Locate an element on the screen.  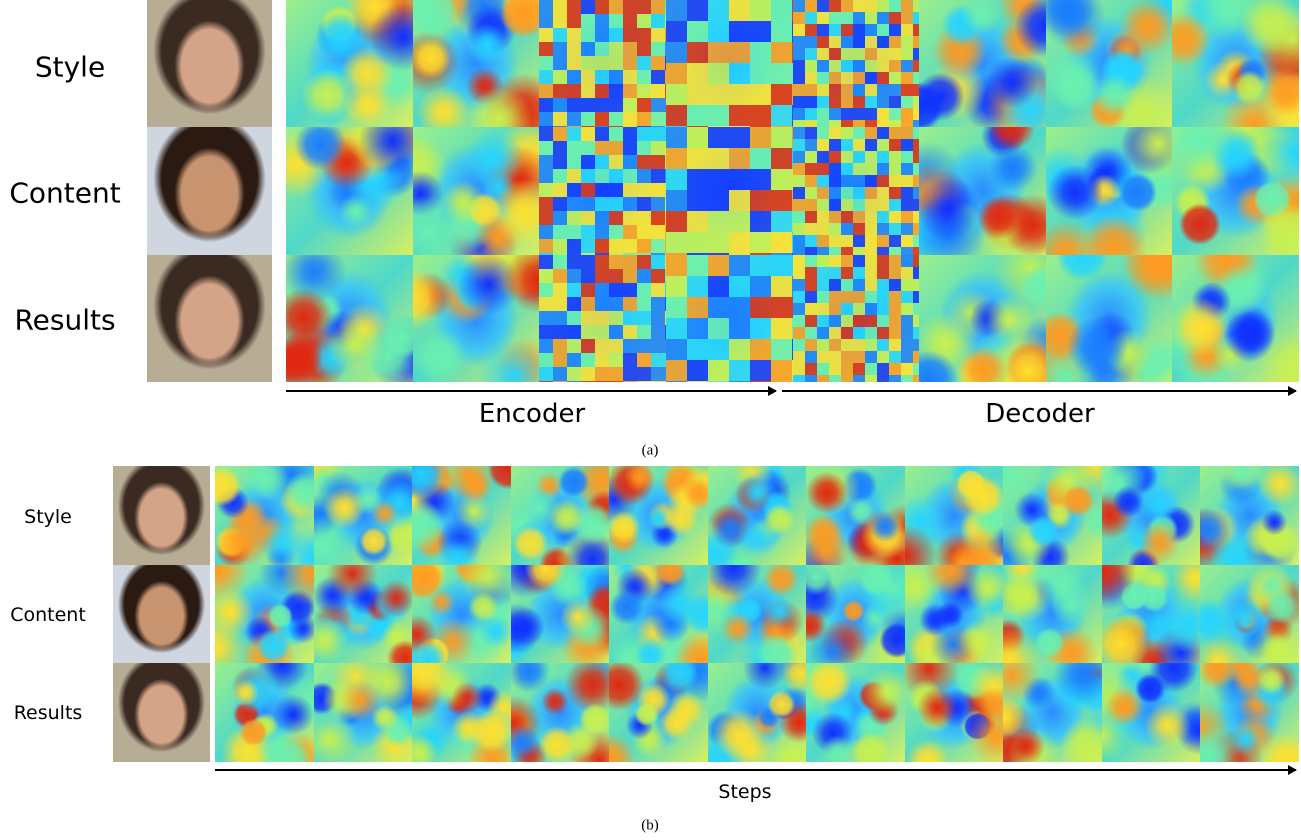
portrait is located at coordinates (209, 318).